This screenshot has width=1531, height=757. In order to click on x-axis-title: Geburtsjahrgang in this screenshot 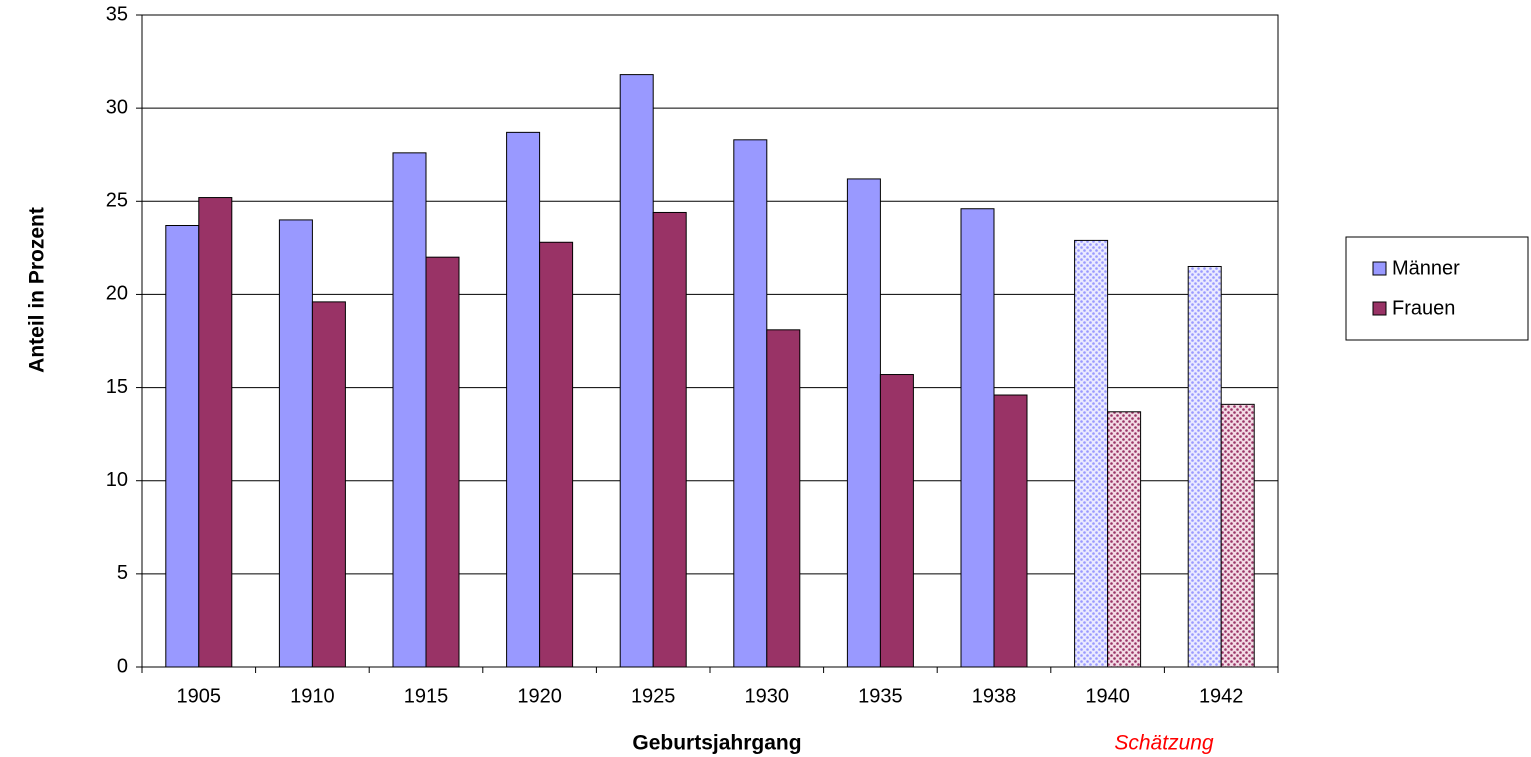, I will do `click(716, 743)`.